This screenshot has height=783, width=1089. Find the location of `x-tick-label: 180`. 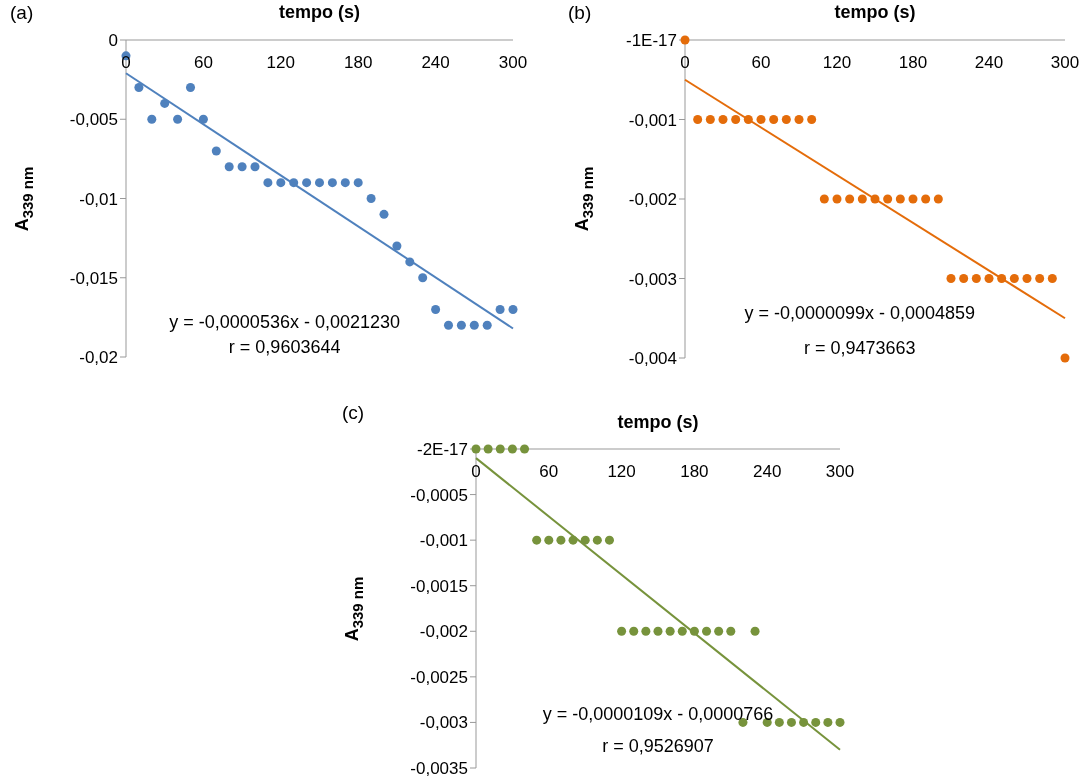

x-tick-label: 180 is located at coordinates (913, 62).